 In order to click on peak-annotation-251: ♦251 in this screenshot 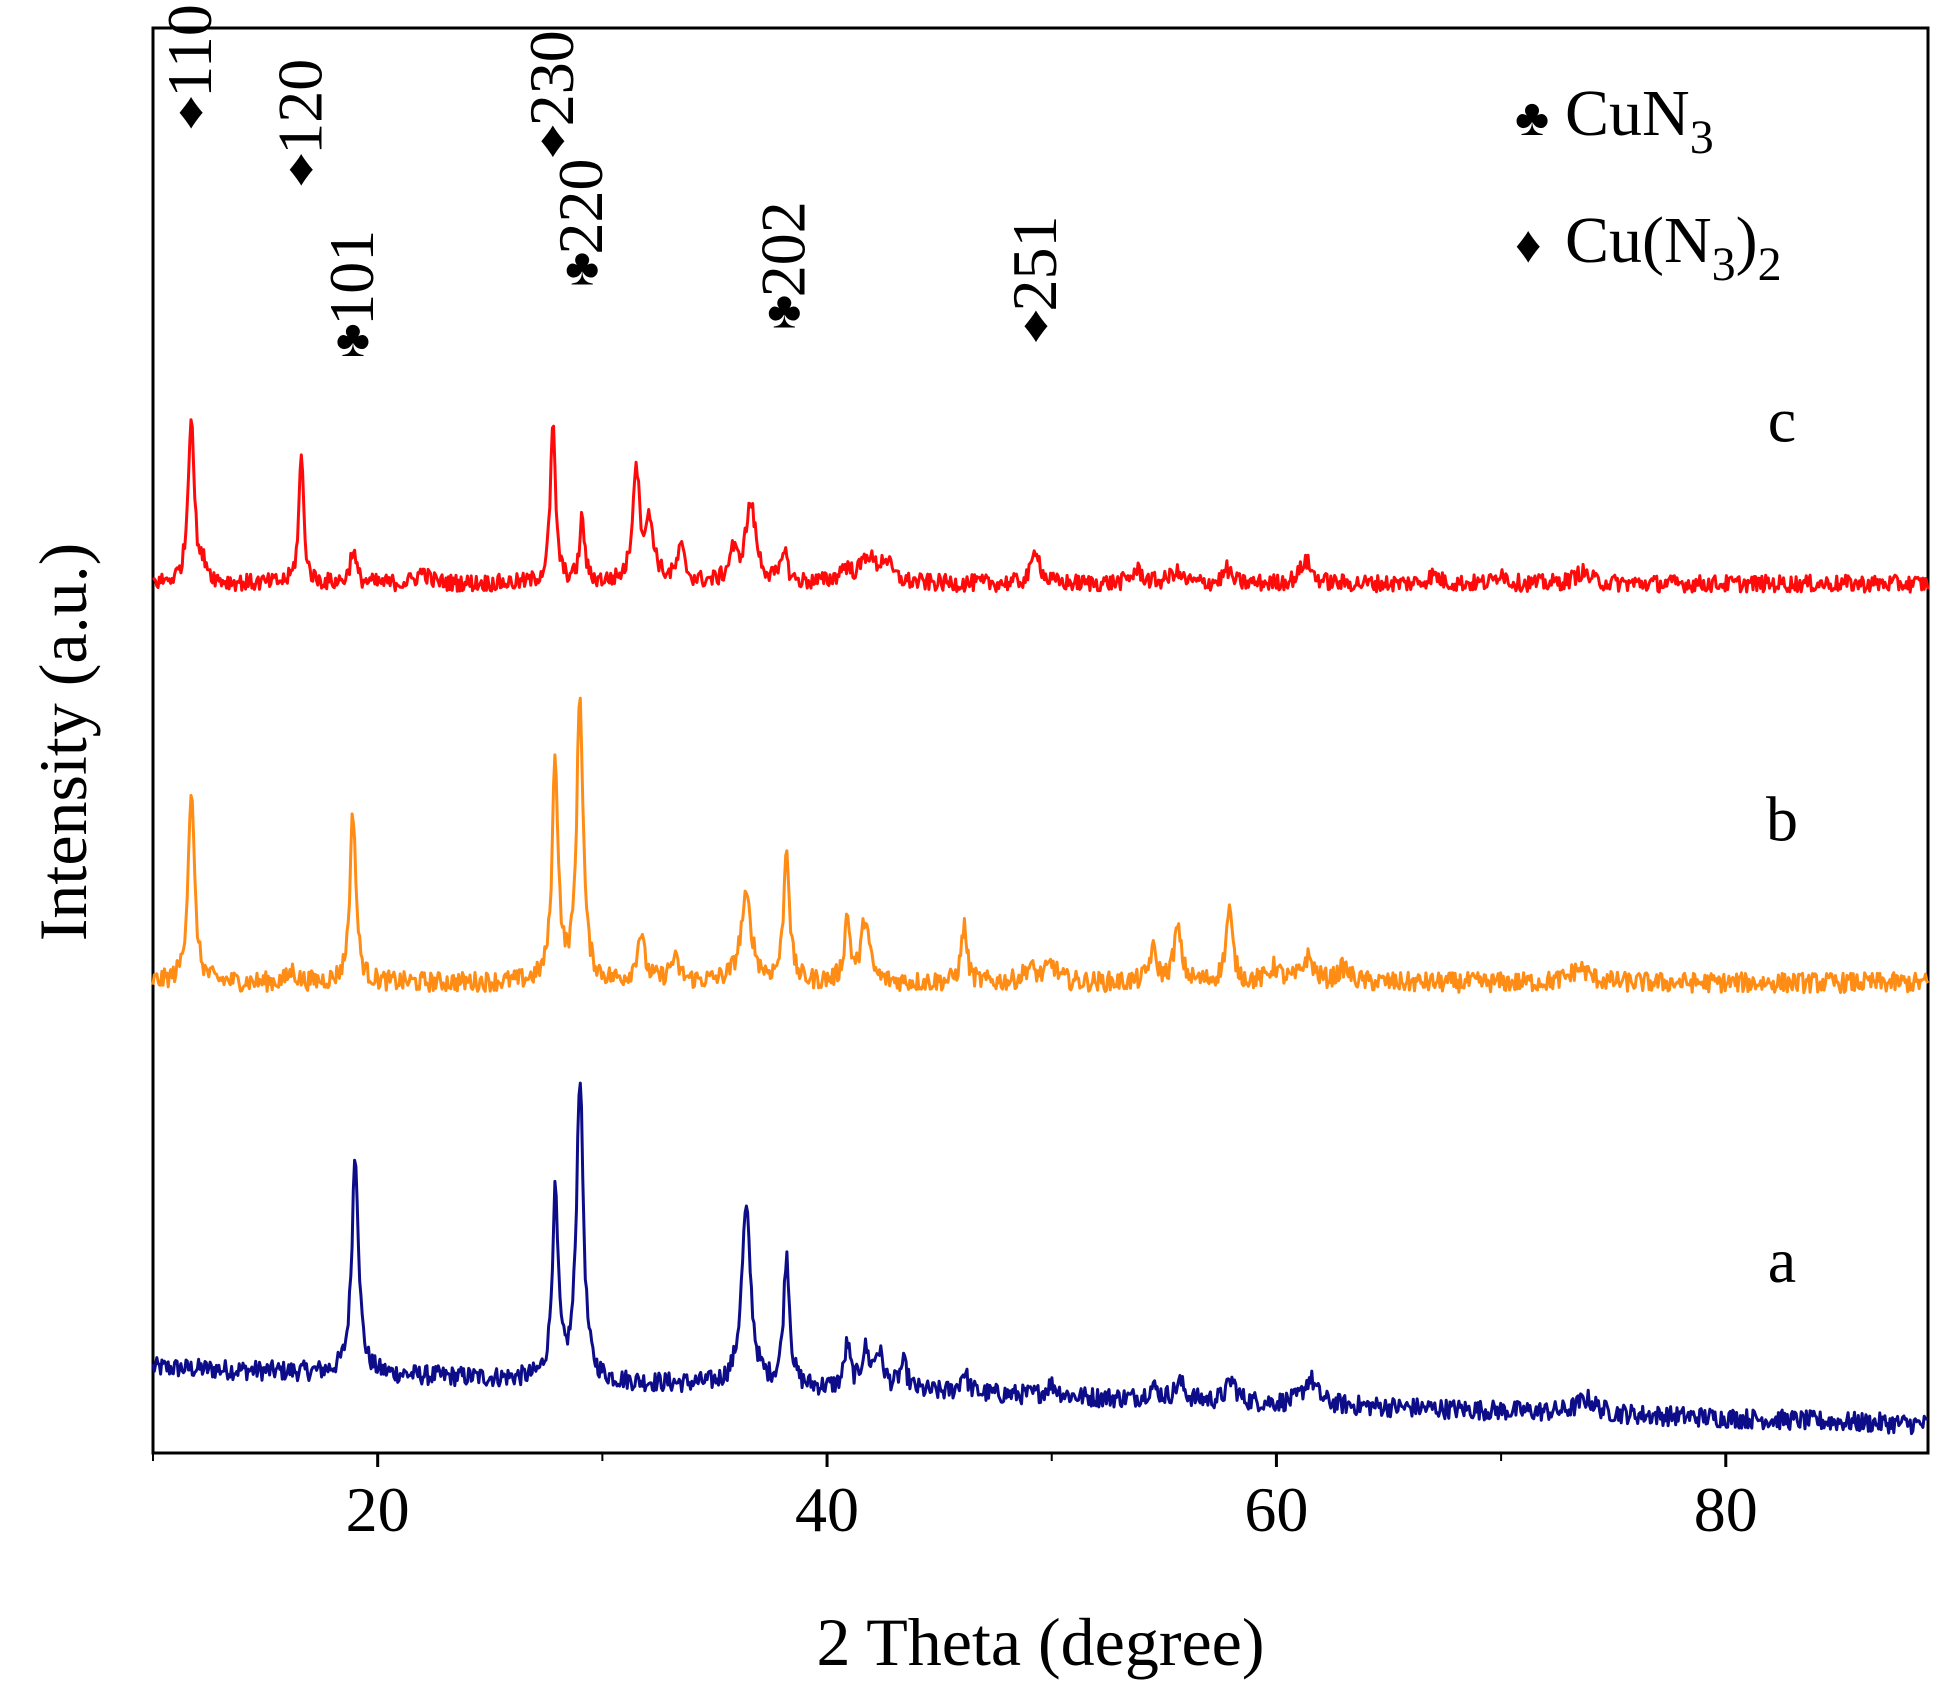, I will do `click(1034, 285)`.